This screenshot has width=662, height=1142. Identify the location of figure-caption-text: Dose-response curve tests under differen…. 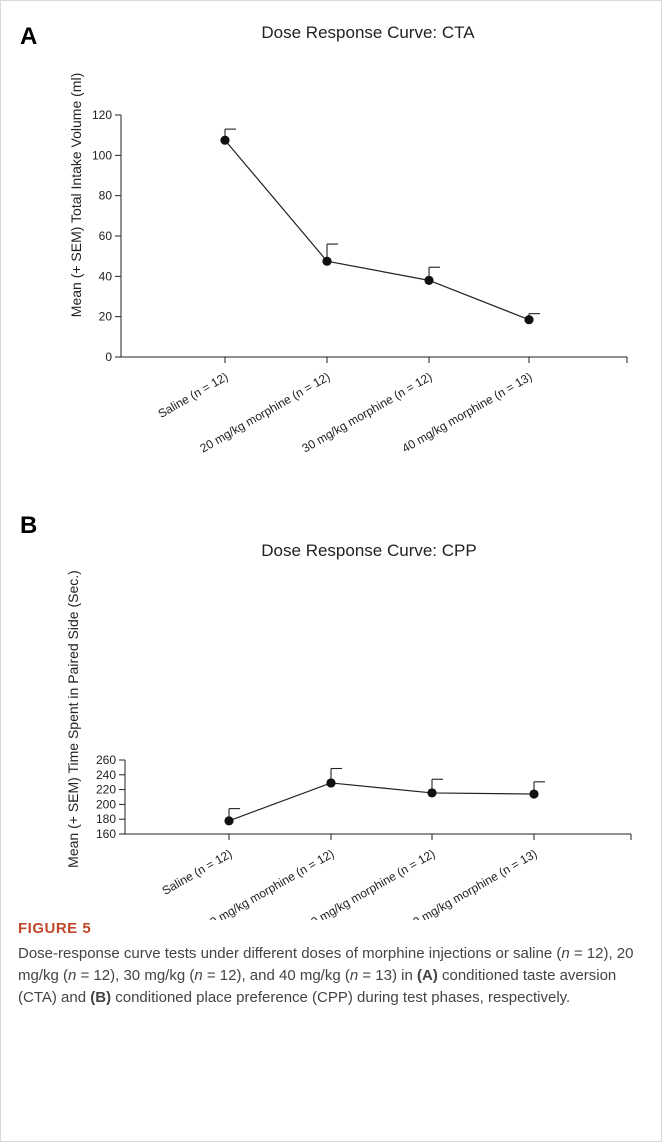
(333, 976).